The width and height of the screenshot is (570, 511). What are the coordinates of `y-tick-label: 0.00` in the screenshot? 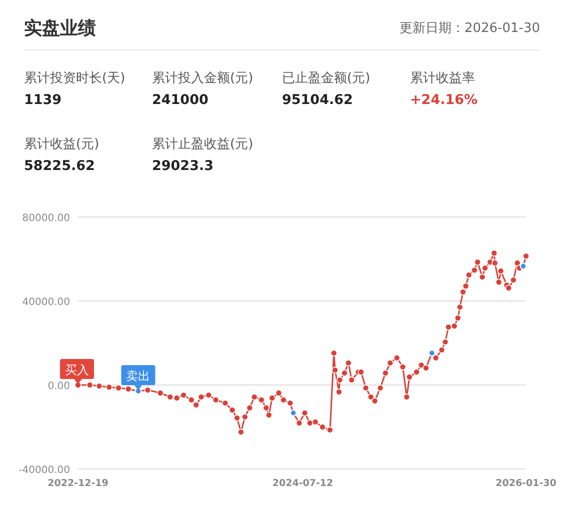 It's located at (59, 386).